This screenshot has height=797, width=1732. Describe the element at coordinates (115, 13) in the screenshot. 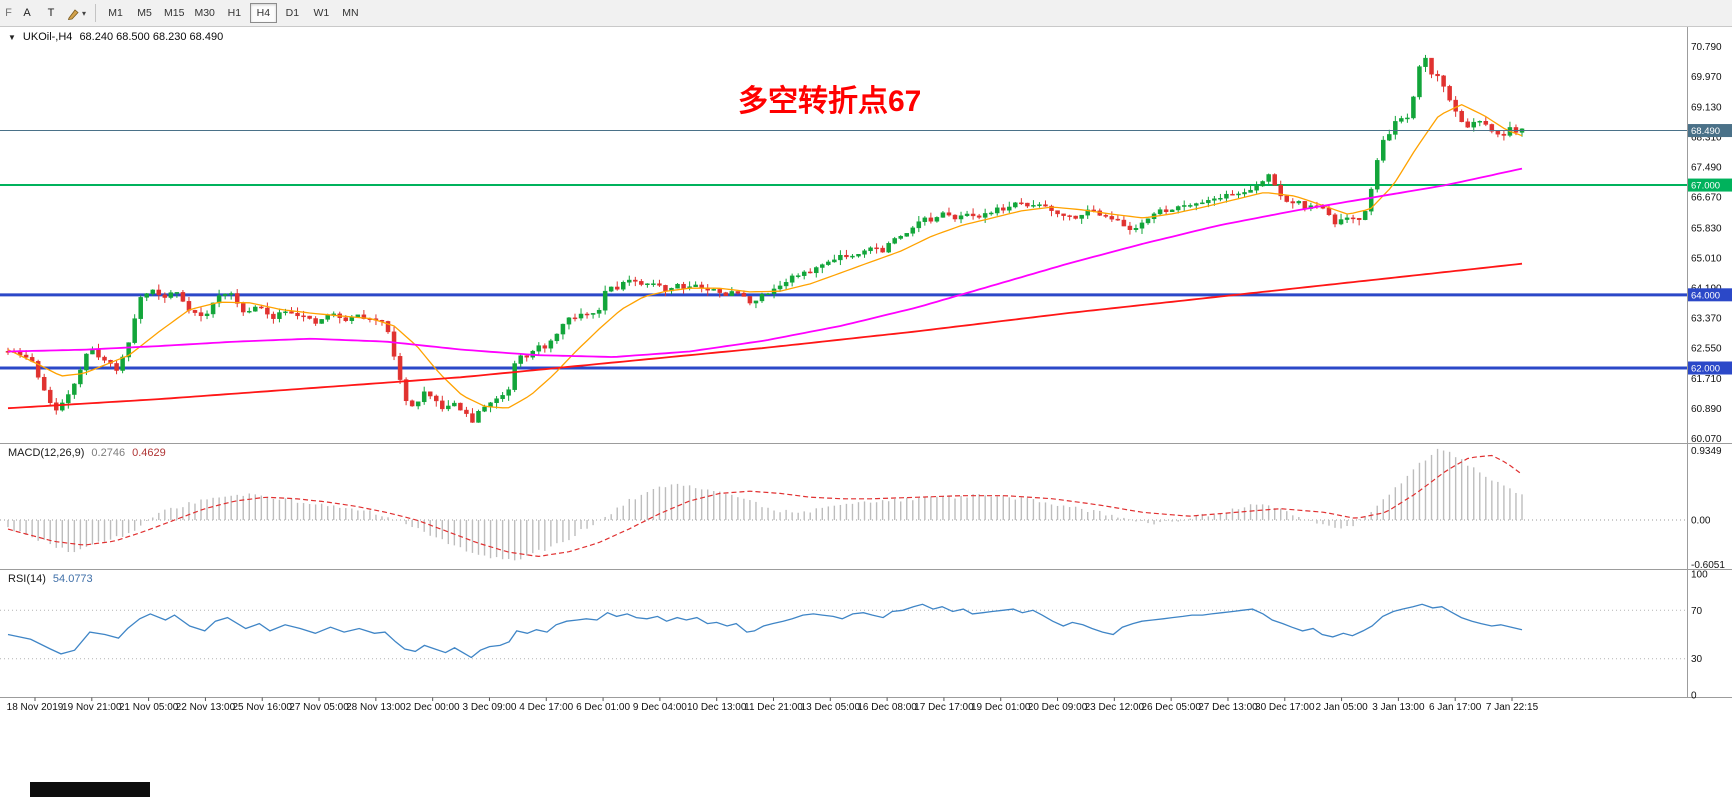

I see `timeframe-button-m1: M1` at that location.